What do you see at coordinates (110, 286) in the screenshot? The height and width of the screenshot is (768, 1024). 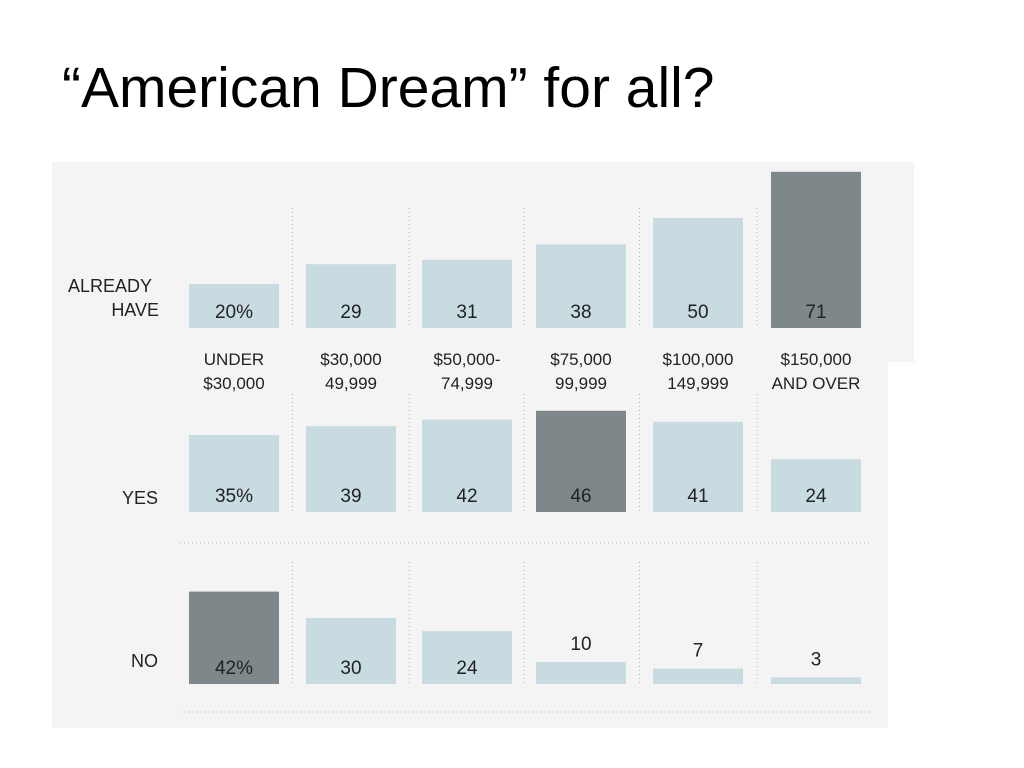 I see `row-label: ALREADY` at bounding box center [110, 286].